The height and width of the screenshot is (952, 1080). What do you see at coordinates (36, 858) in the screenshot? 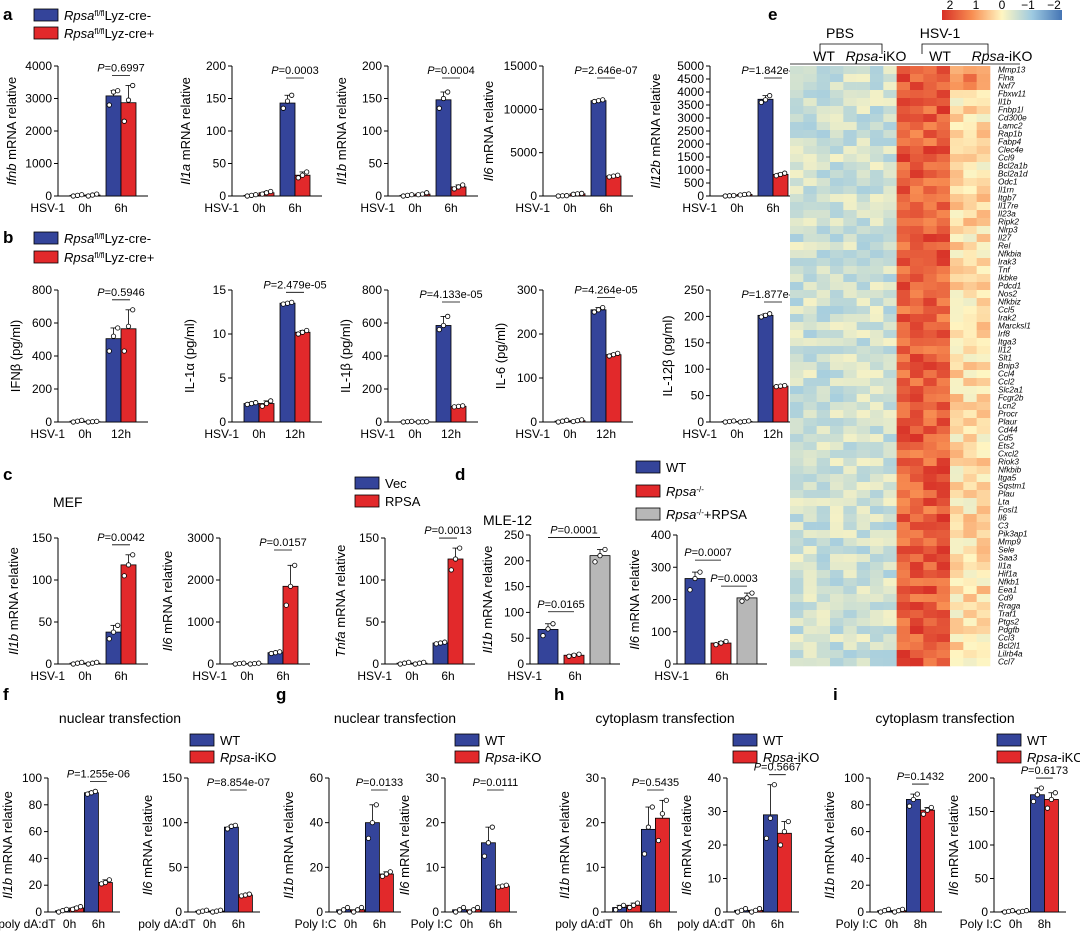
I see `y-tick-label: 40` at bounding box center [36, 858].